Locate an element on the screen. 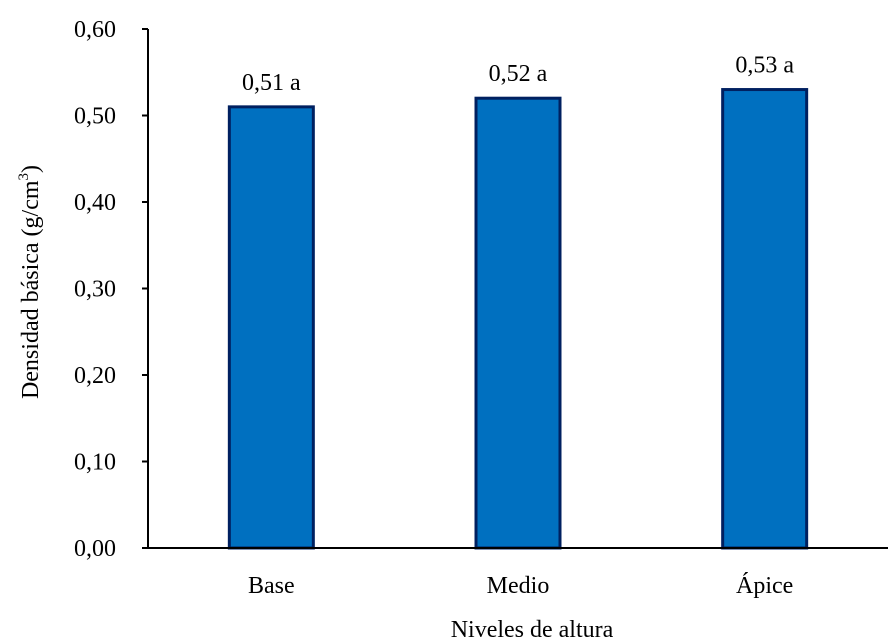 Image resolution: width=888 pixels, height=644 pixels. y-tick-label: 0,30 is located at coordinates (95, 290).